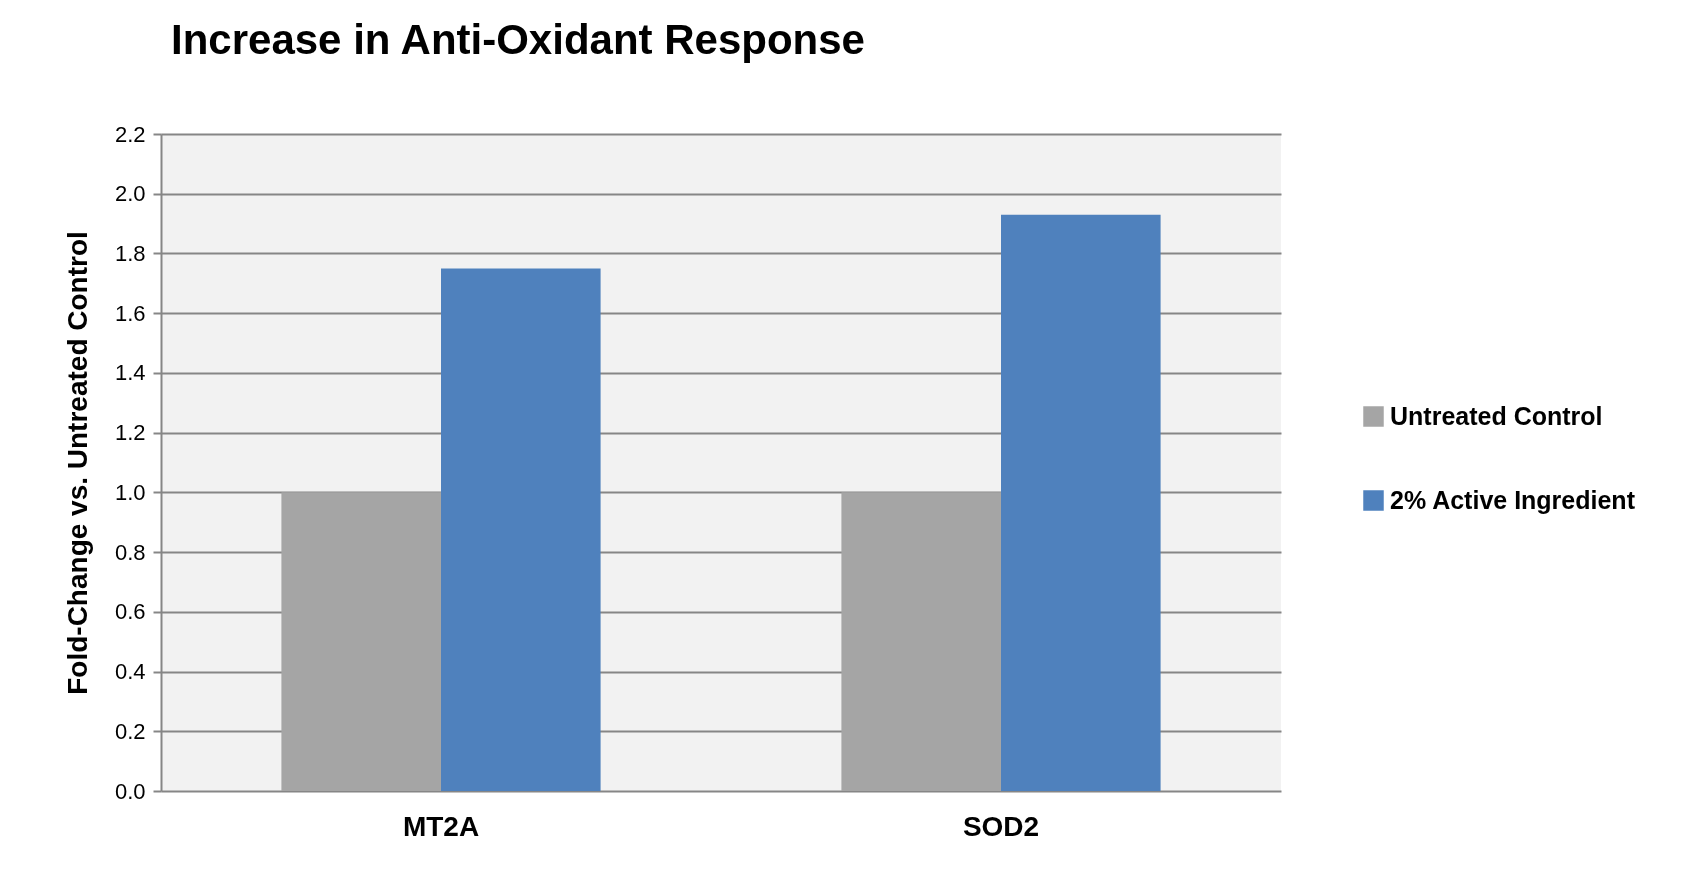 Image resolution: width=1706 pixels, height=871 pixels. What do you see at coordinates (518, 39) in the screenshot?
I see `chart-title: Increase in Anti-Oxidant Response` at bounding box center [518, 39].